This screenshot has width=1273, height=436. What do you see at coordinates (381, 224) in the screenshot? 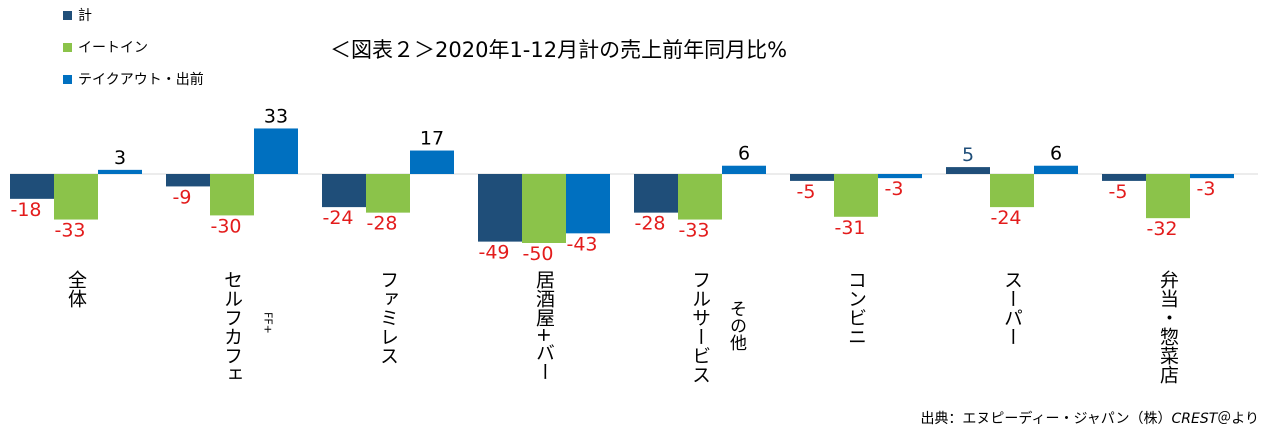
I see `data-label-eat-in-2: -28` at bounding box center [381, 224].